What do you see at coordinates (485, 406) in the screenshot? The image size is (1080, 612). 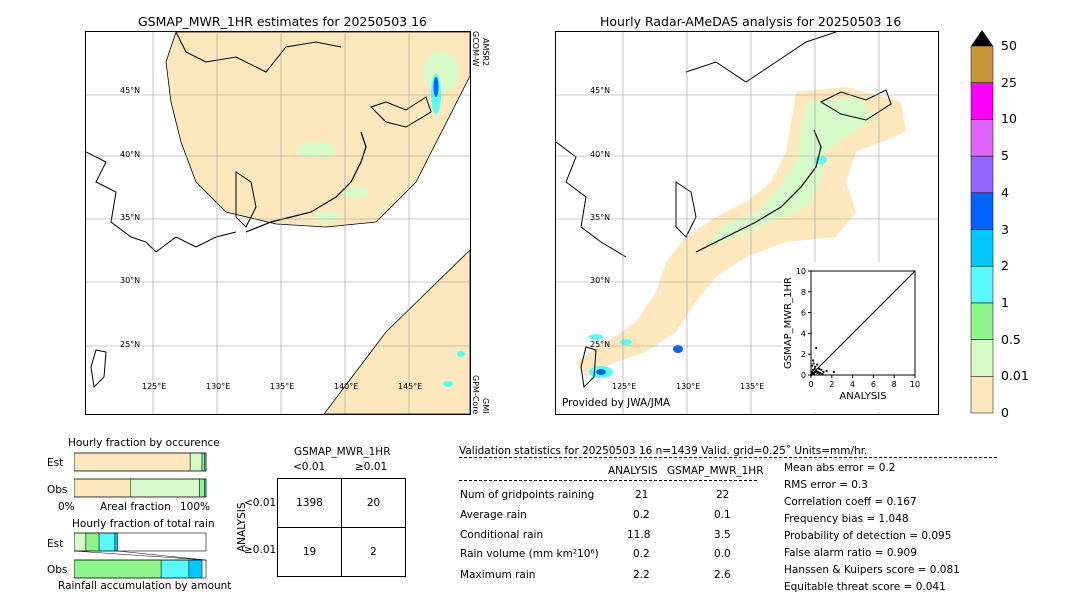 I see `sat-label-bottom-2: GMI` at bounding box center [485, 406].